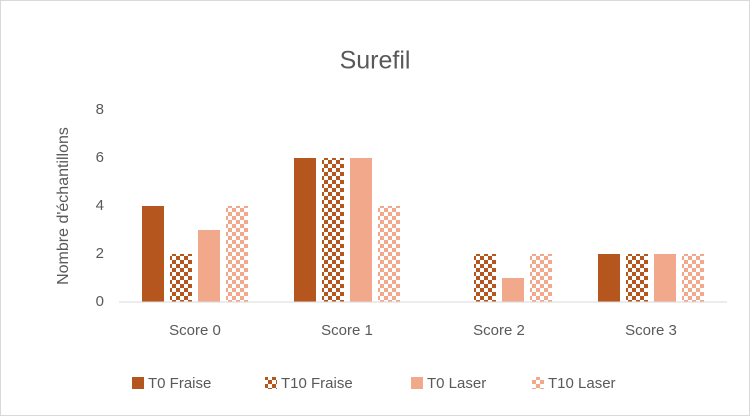 This screenshot has height=417, width=751. Describe the element at coordinates (100, 301) in the screenshot. I see `y-tick-label: 0` at that location.